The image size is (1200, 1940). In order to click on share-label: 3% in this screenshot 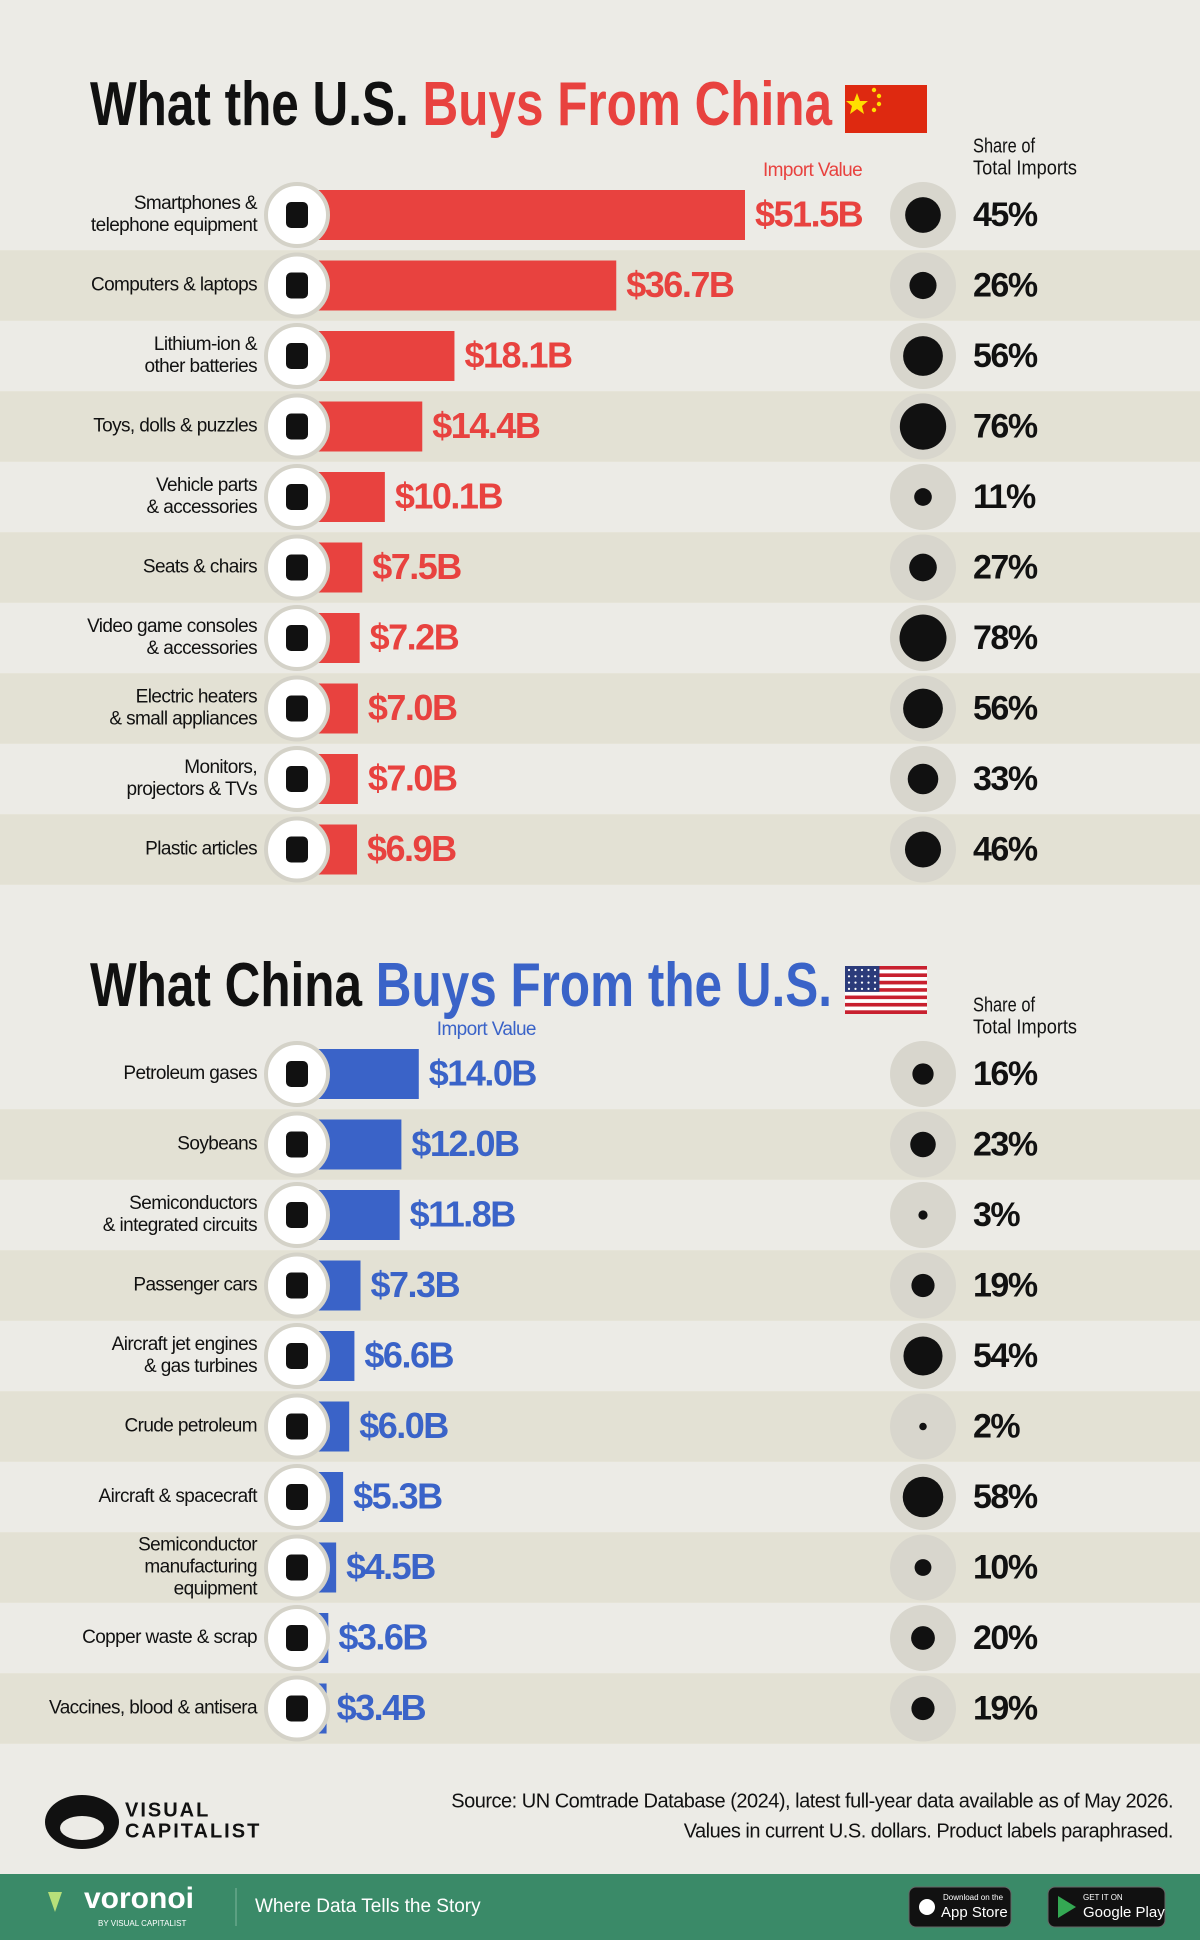, I will do `click(996, 1215)`.